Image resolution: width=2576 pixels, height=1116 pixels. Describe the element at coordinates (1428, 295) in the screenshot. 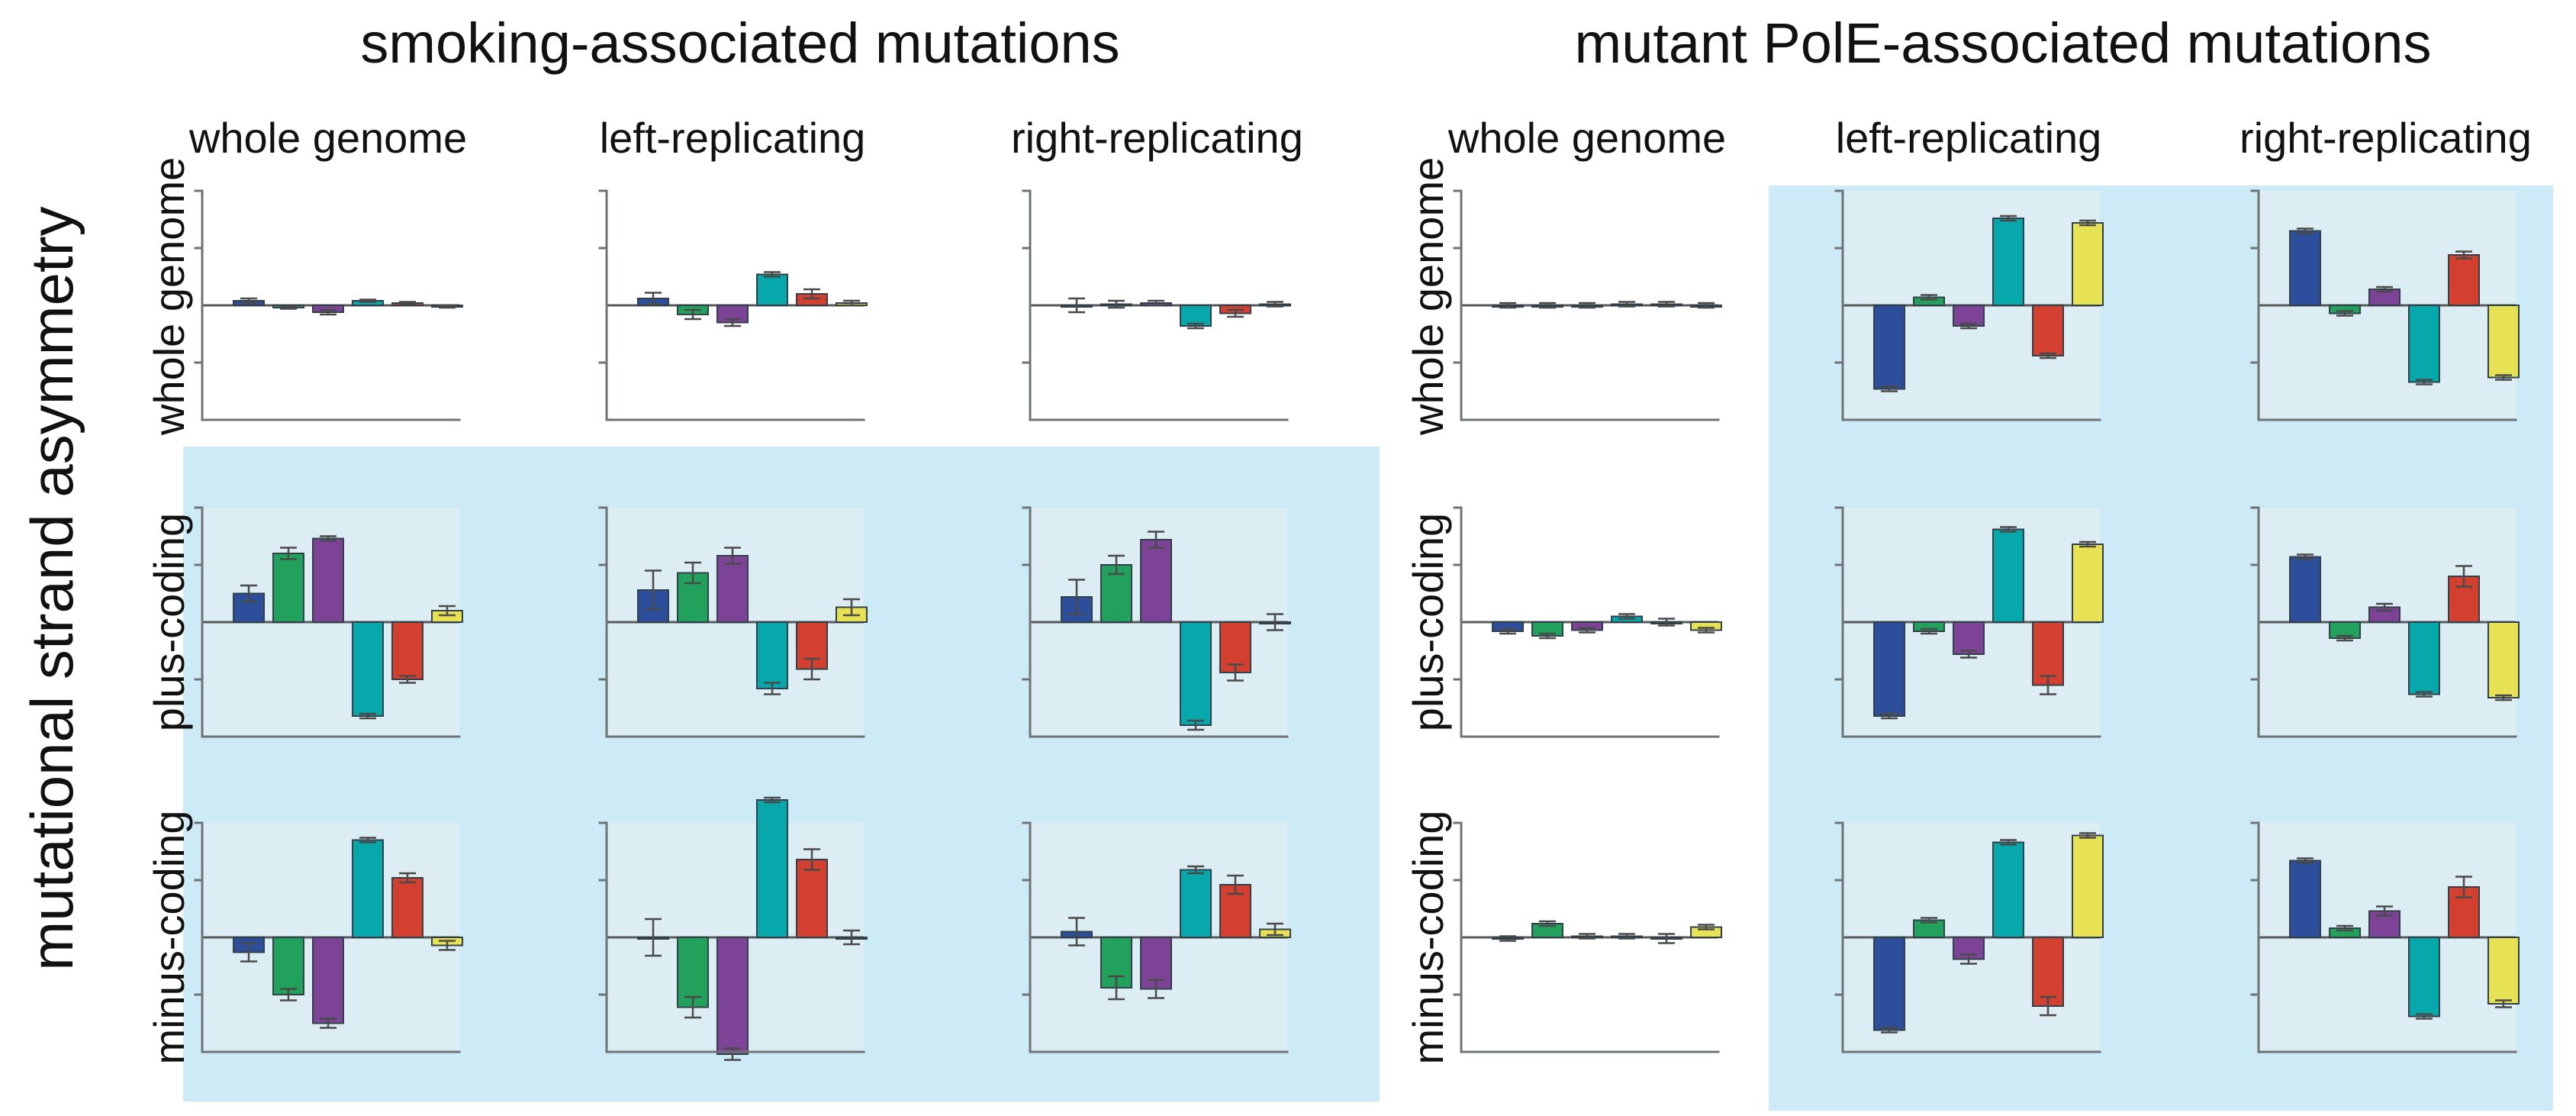

I see `row-label-whole-genome: whole genome` at that location.